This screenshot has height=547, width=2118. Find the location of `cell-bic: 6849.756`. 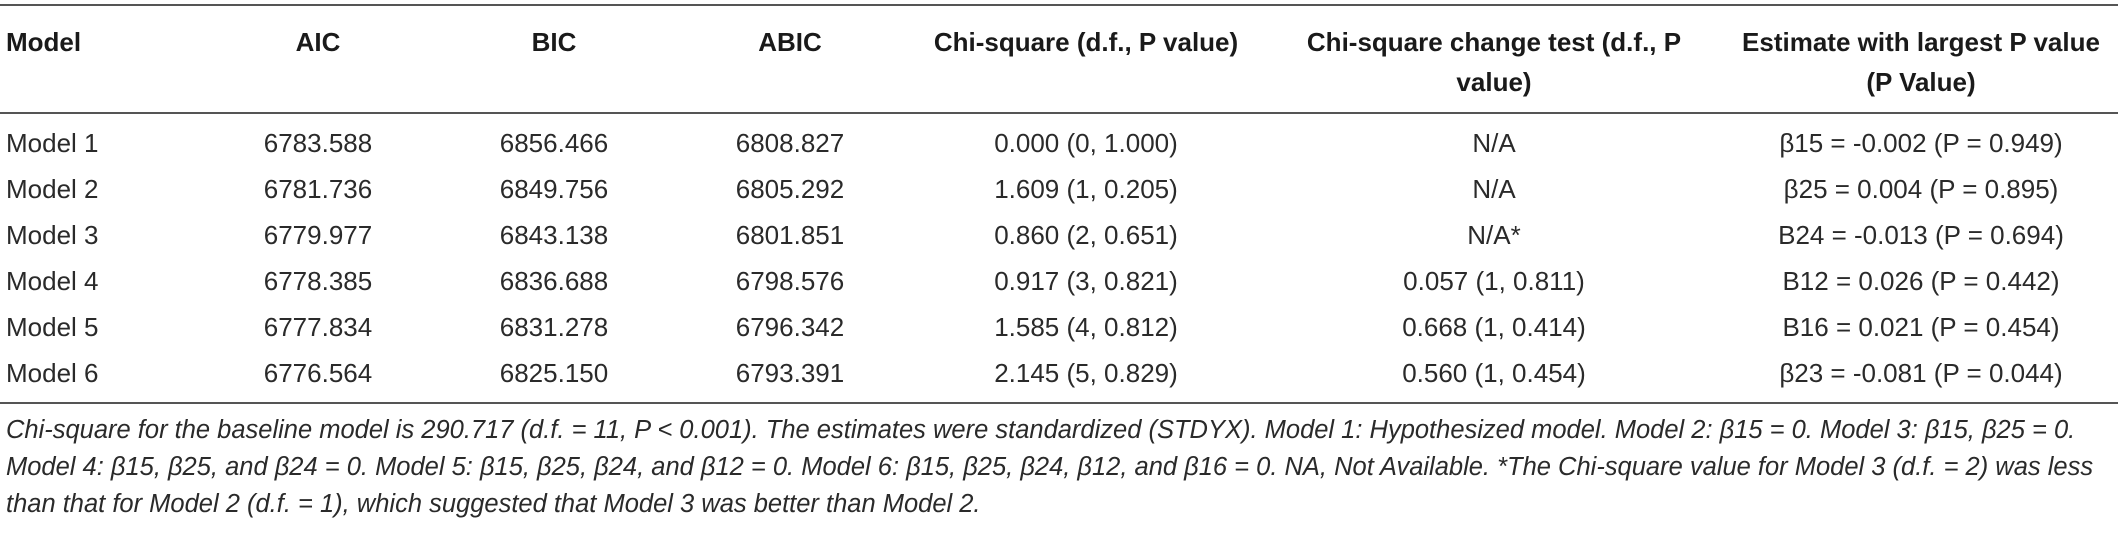

cell-bic: 6849.756 is located at coordinates (554, 189).